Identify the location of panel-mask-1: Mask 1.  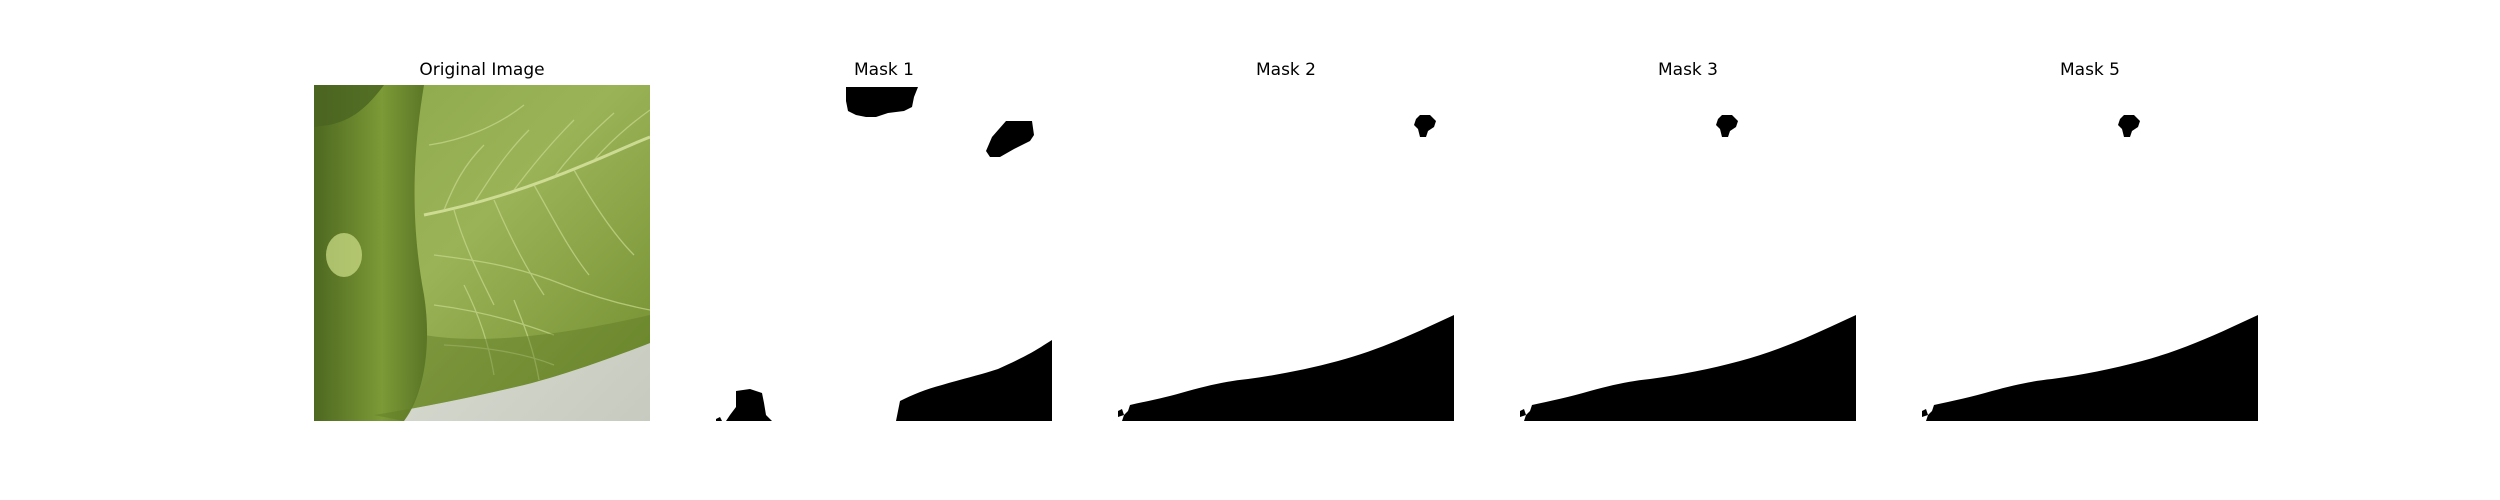
(884, 215).